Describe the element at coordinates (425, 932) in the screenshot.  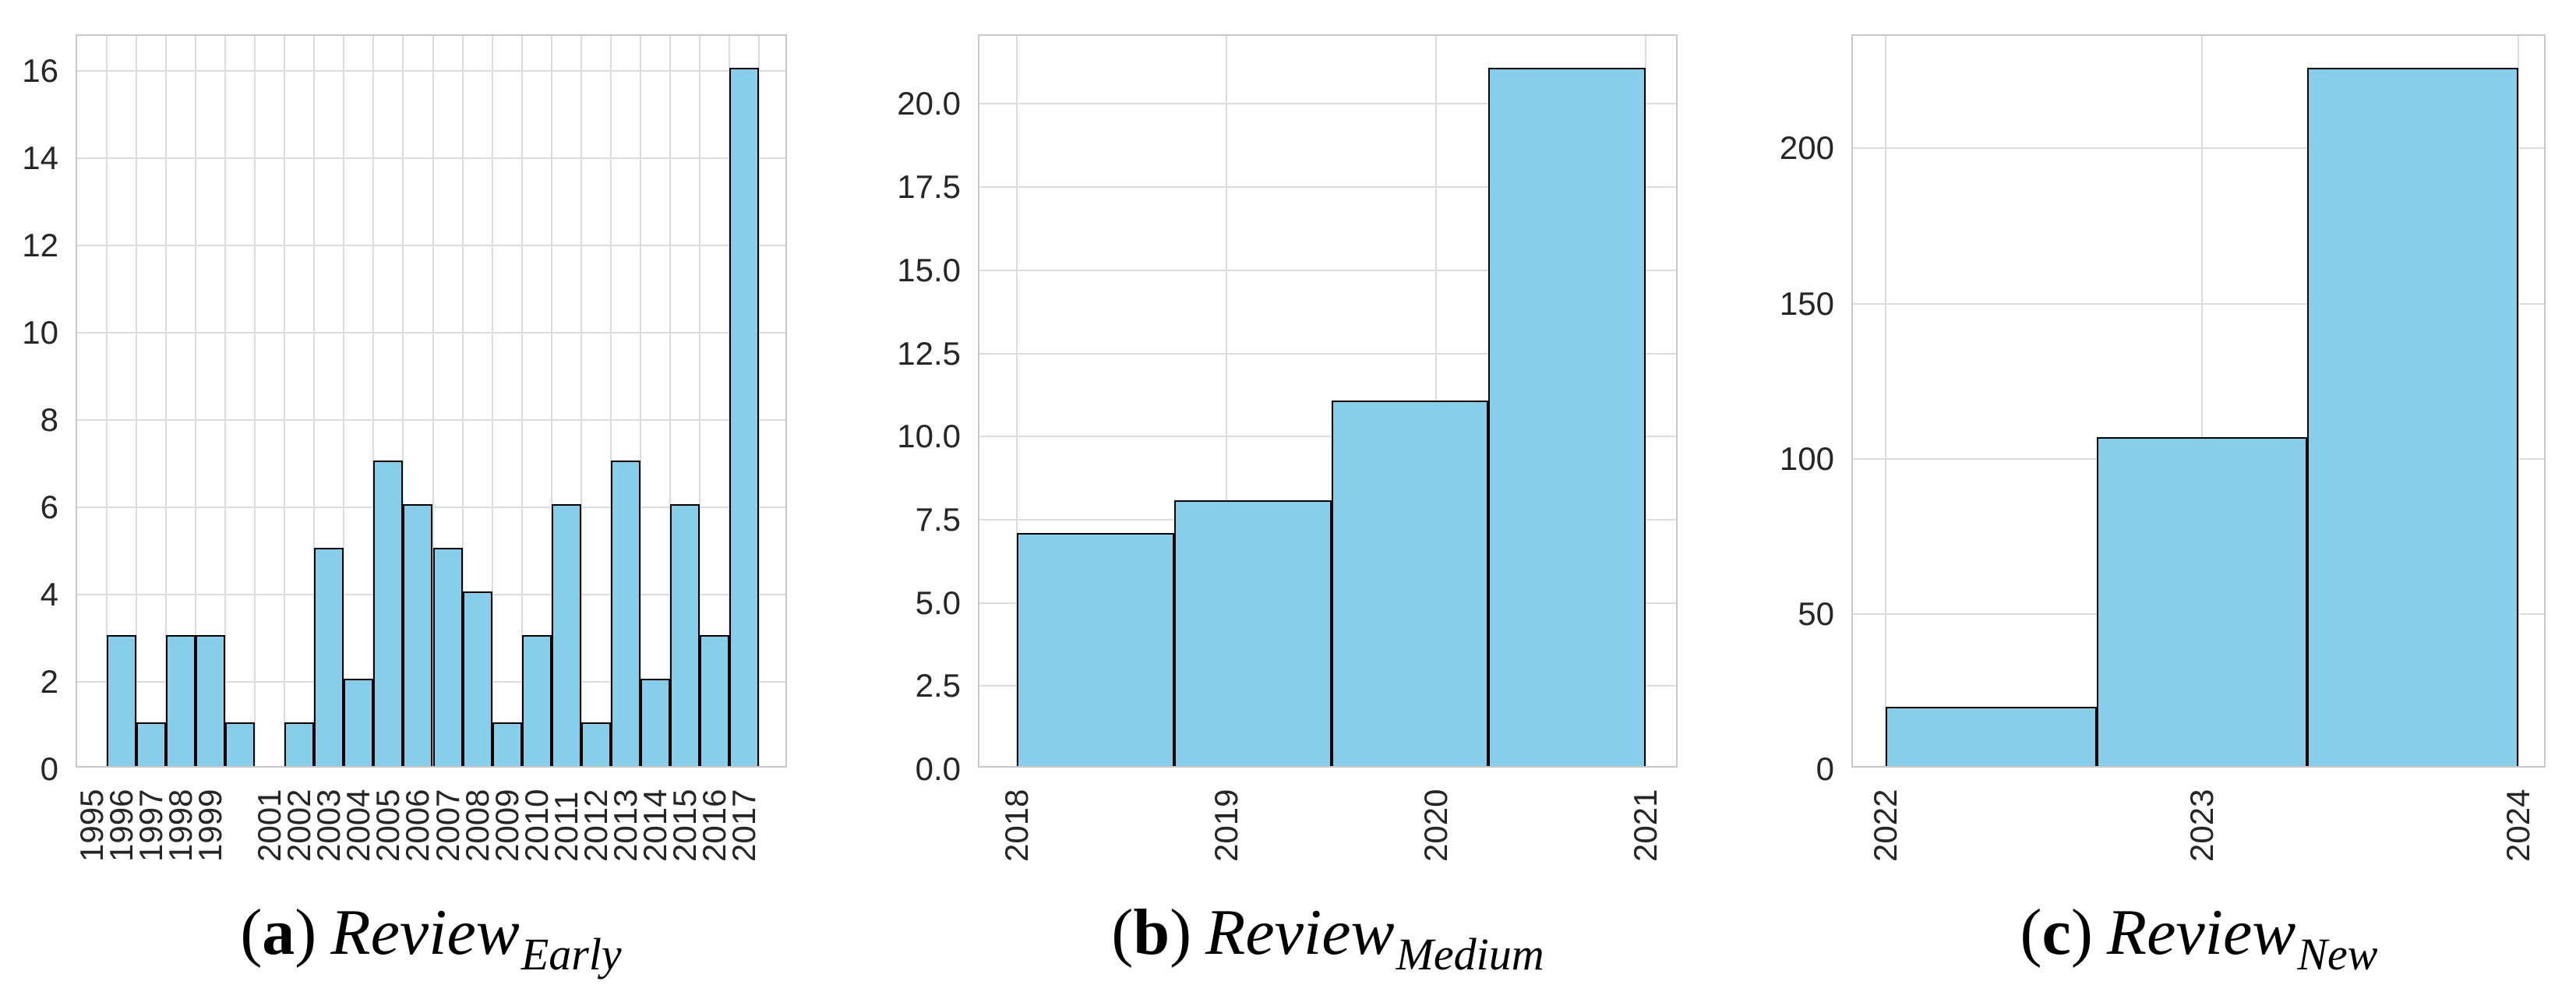
I see `caption-a-name: Review` at that location.